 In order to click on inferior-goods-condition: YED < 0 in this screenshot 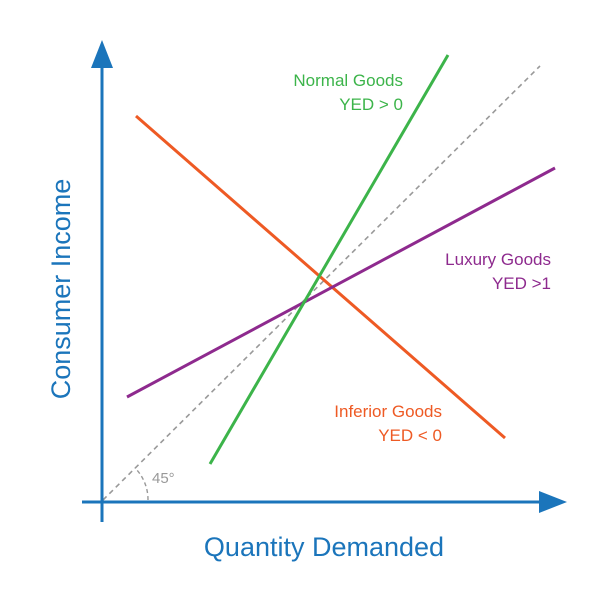, I will do `click(410, 435)`.